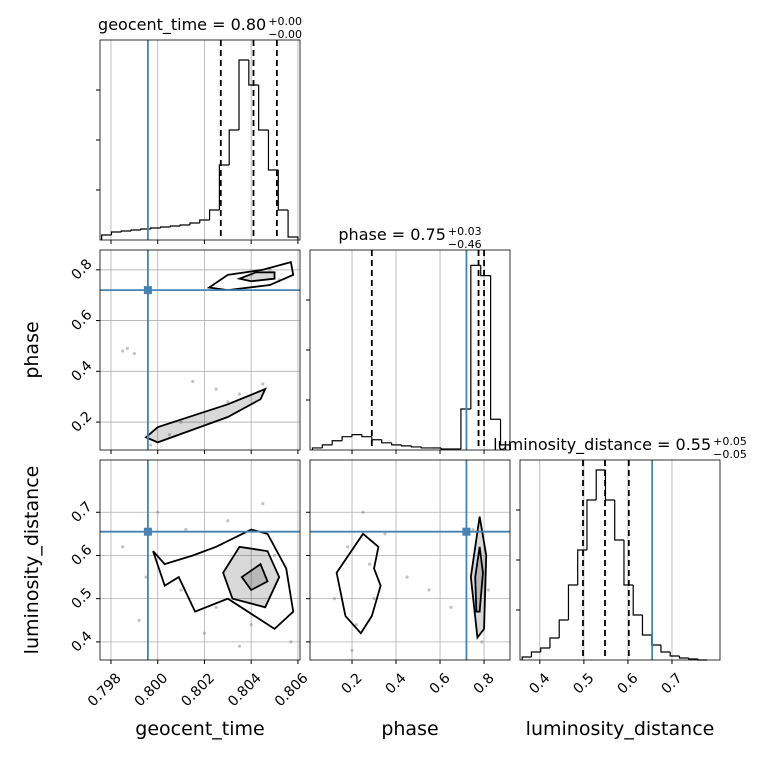 The image size is (760, 764). What do you see at coordinates (602, 445) in the screenshot?
I see `panel-title: luminosity_distance = 0.55` at bounding box center [602, 445].